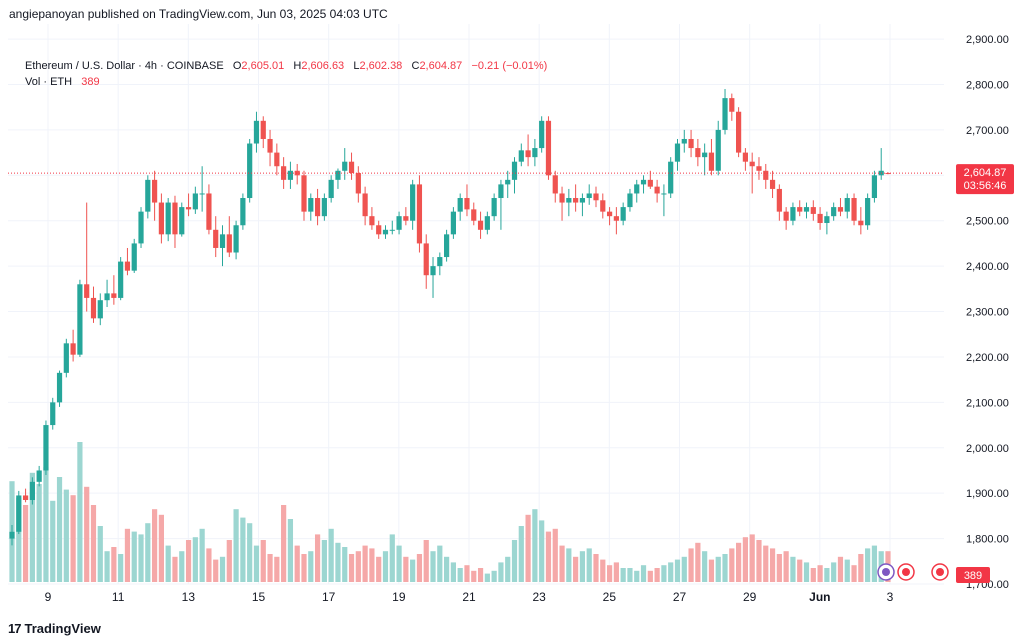  I want to click on legend-symbol: Ethereum / U.S. Dollar · 4h · COINBASE, so click(124, 66).